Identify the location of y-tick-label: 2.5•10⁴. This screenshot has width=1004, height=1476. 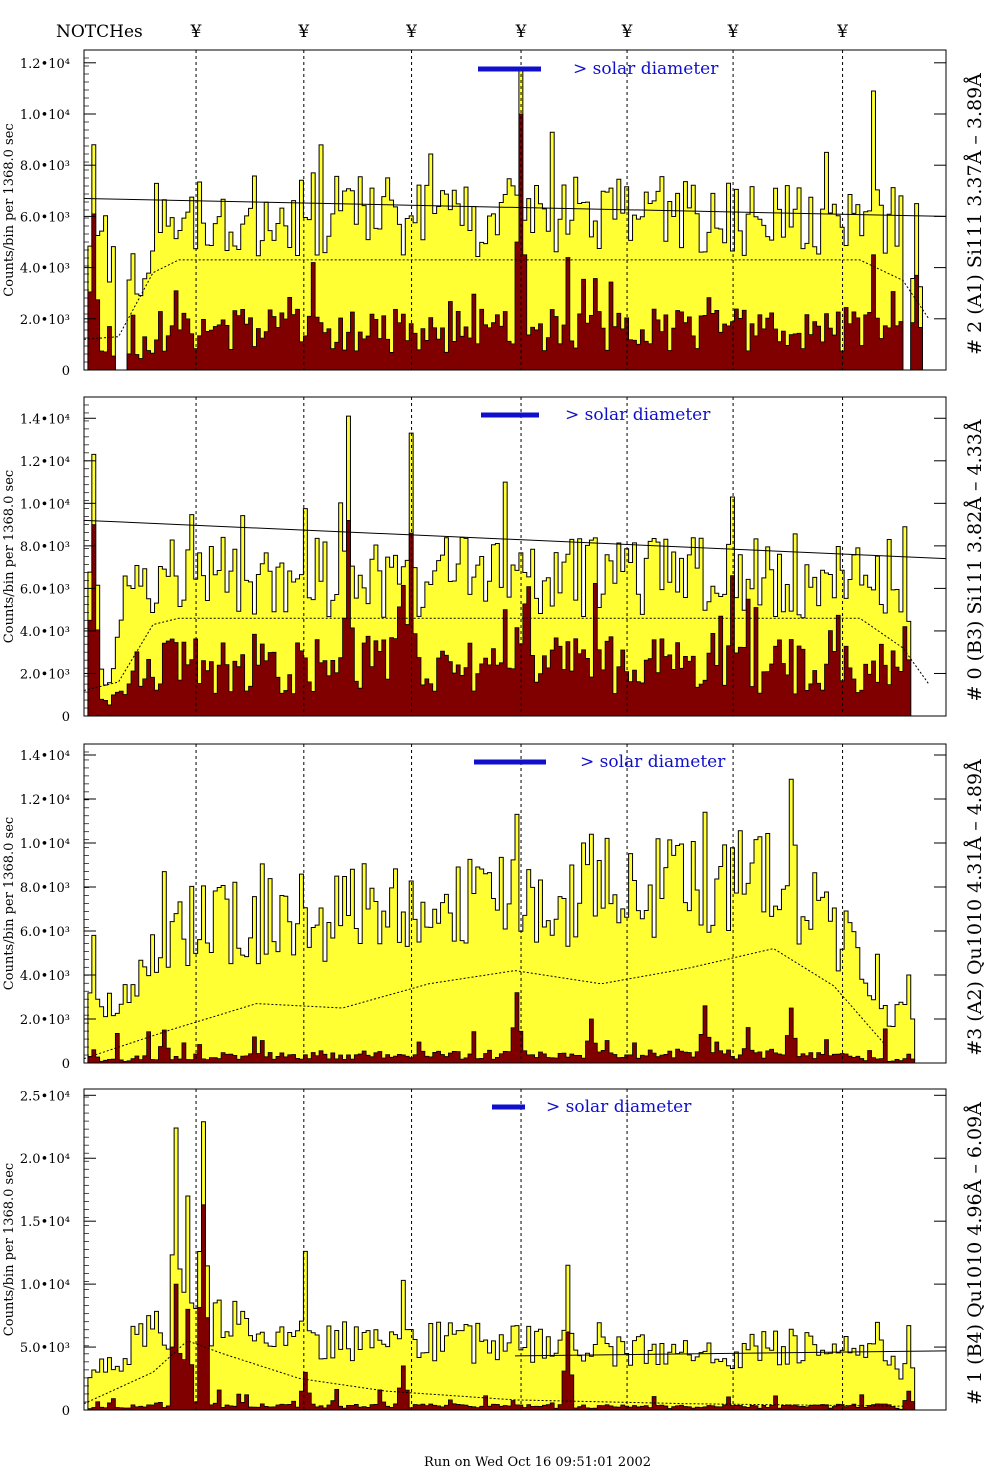
(45, 1096).